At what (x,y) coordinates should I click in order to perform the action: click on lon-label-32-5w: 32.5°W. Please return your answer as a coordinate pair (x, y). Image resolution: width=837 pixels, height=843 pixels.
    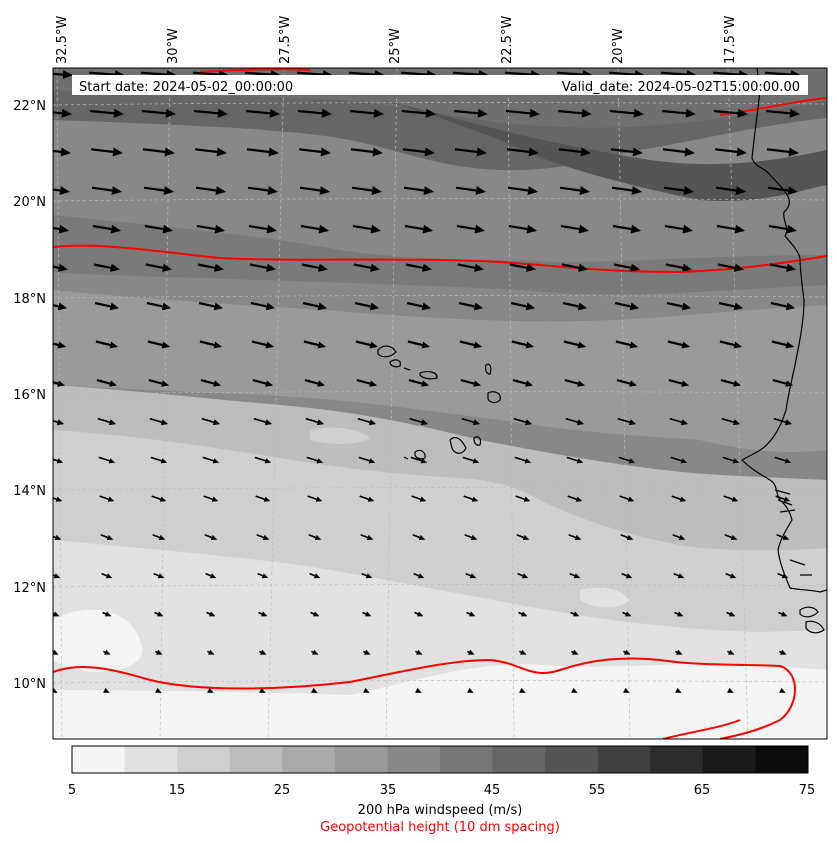
    Looking at the image, I should click on (62, 40).